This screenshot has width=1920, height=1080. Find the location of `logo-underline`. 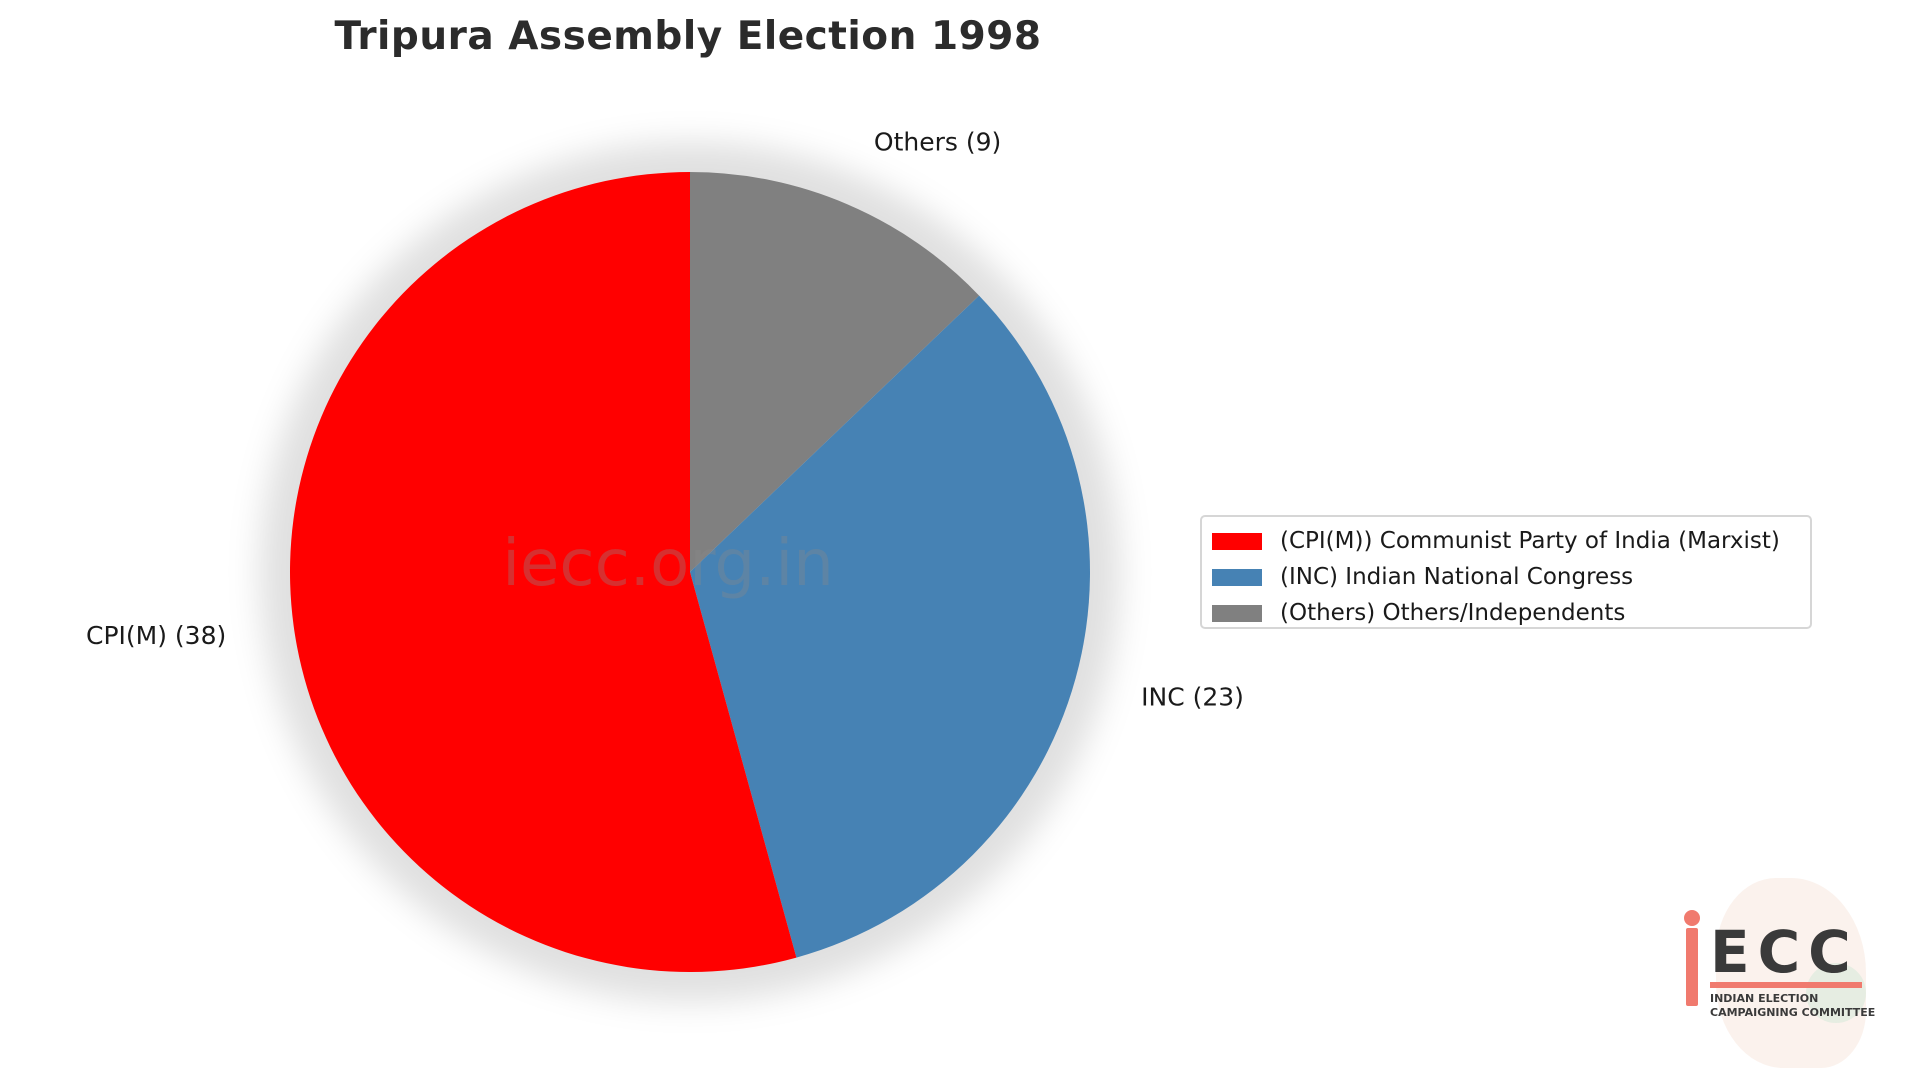

logo-underline is located at coordinates (1786, 985).